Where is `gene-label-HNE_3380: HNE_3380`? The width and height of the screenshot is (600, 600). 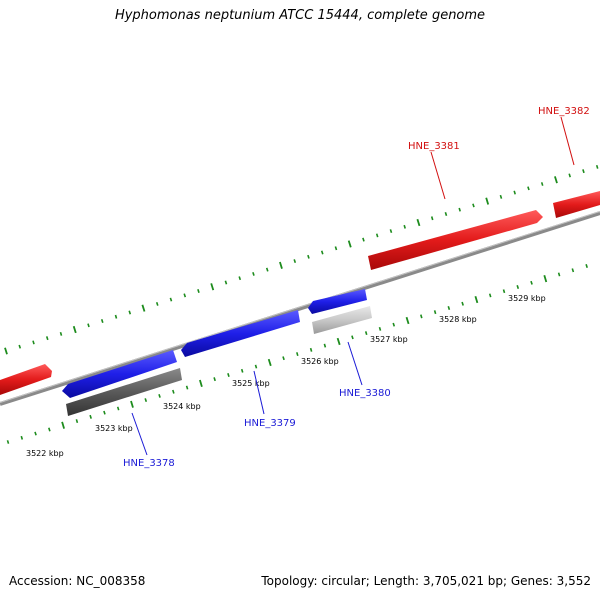
gene-label-HNE_3380: HNE_3380 is located at coordinates (365, 393).